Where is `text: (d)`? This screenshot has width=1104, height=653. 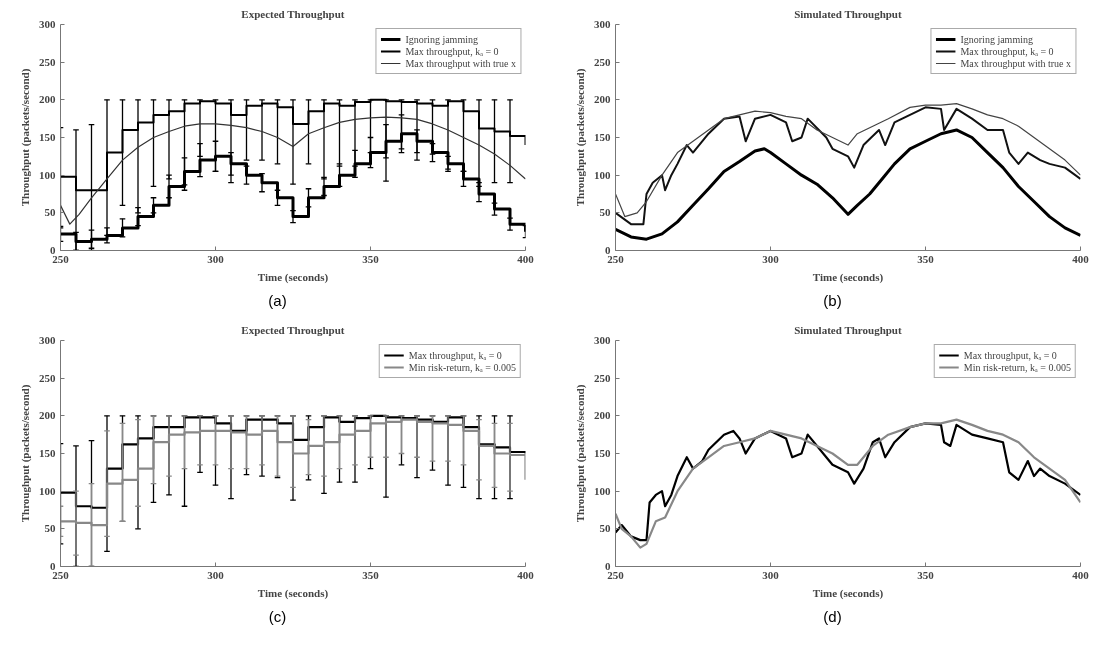 text: (d) is located at coordinates (832, 617).